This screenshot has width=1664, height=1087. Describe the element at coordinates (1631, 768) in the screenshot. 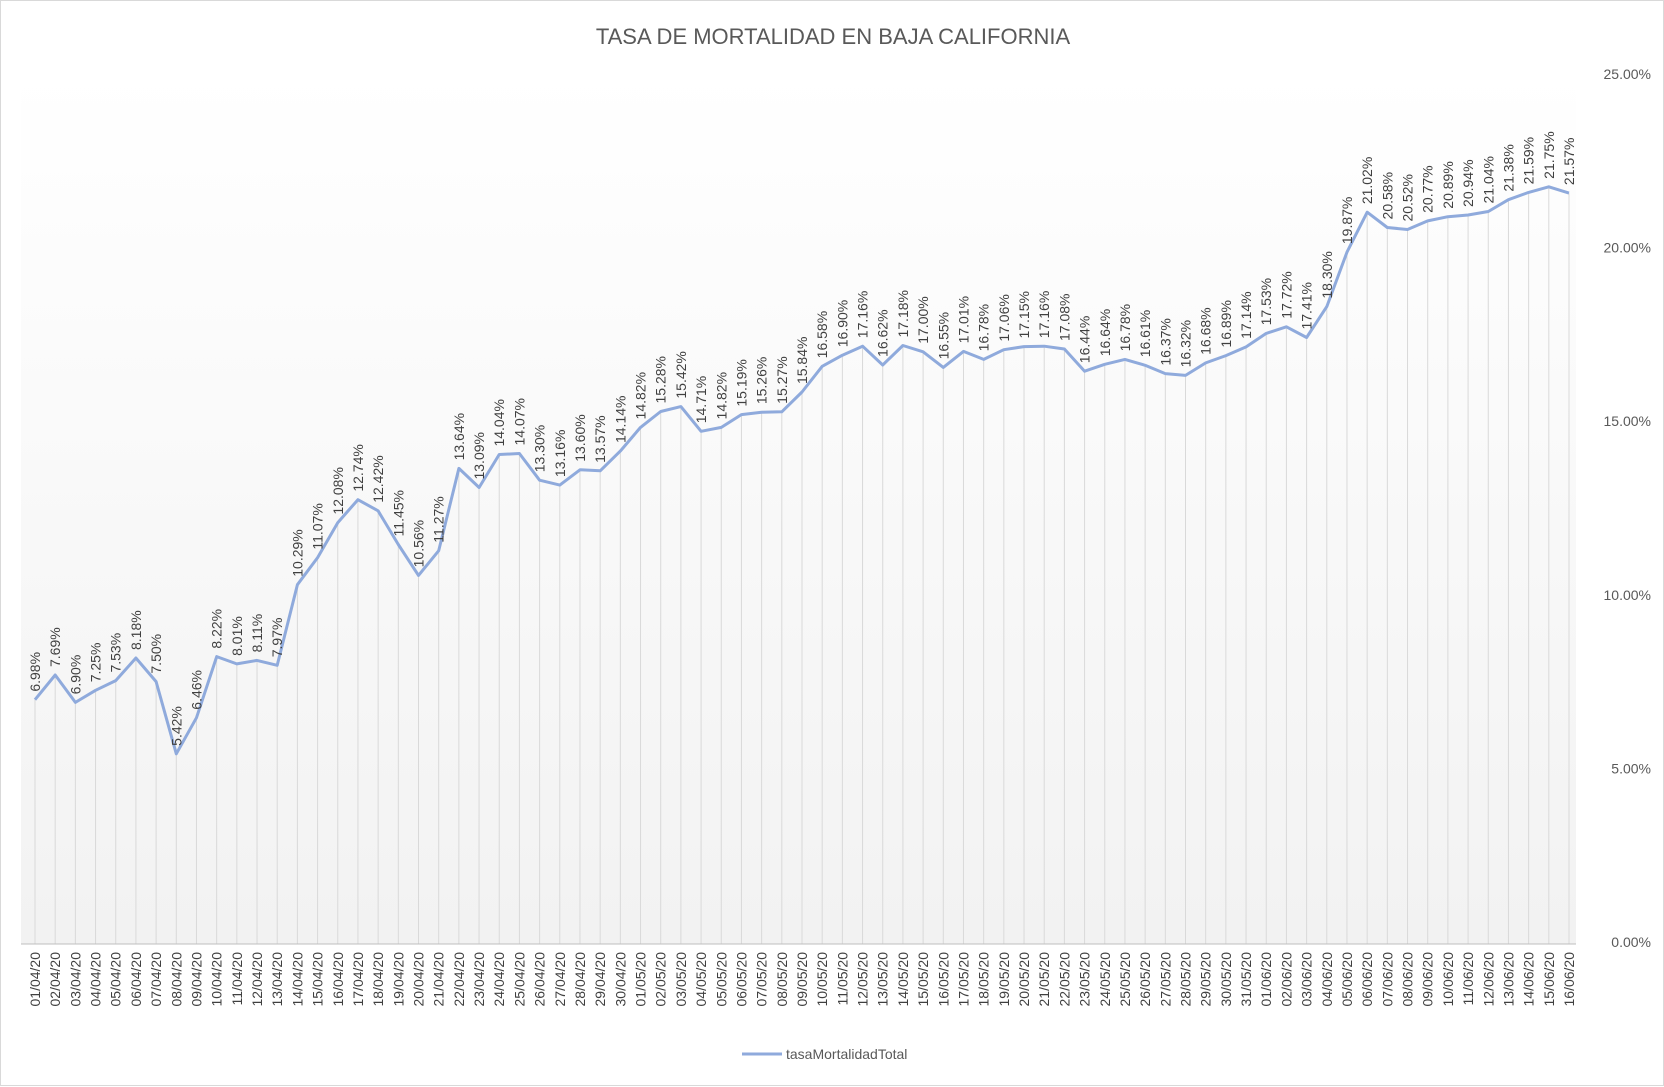

I see `y-tick-label: 5.00%` at that location.